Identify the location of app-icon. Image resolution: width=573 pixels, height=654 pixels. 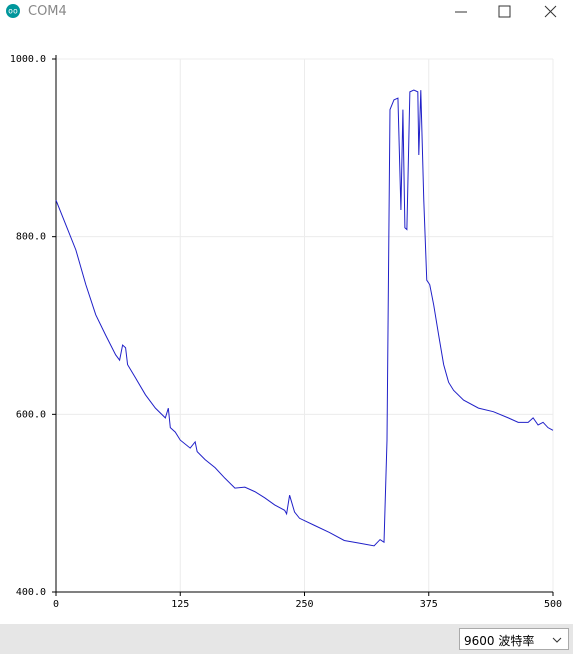
(13, 11).